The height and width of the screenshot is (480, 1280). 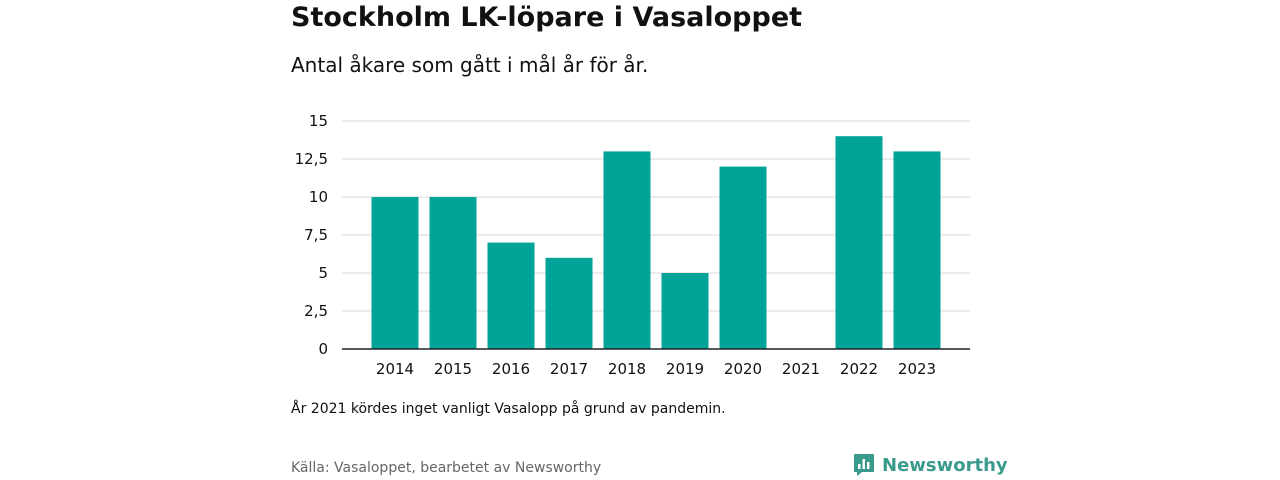 I want to click on newsworthy-logo-icon, so click(x=864, y=465).